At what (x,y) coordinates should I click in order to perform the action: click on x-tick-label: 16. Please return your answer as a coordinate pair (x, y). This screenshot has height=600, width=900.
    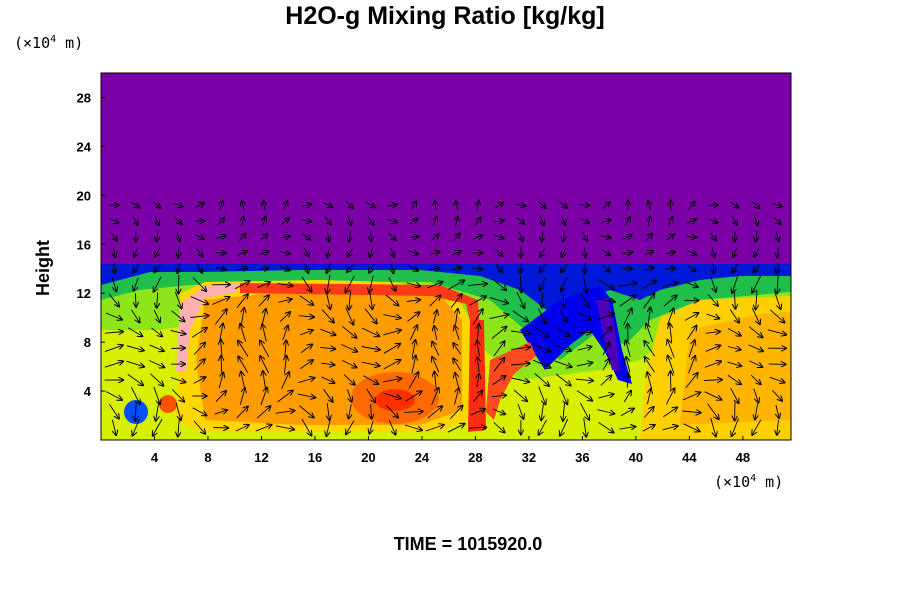
    Looking at the image, I should click on (315, 457).